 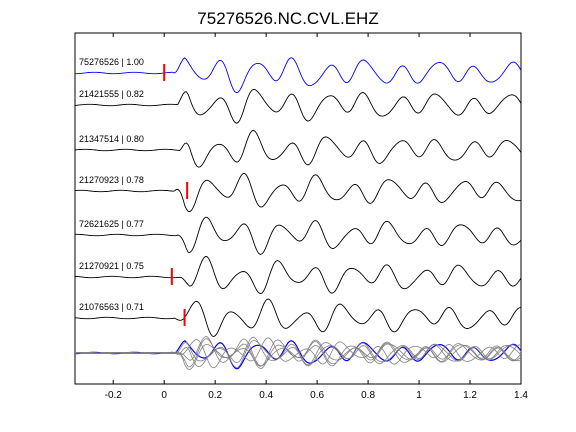 What do you see at coordinates (114, 395) in the screenshot?
I see `x-tick-label-1: -0.2` at bounding box center [114, 395].